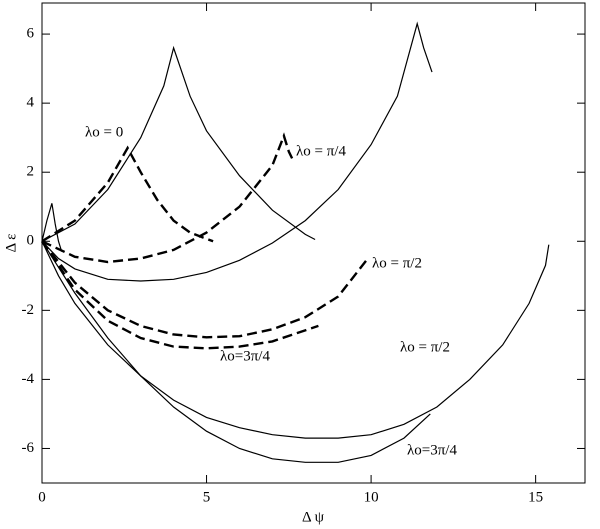 The image size is (600, 529). Describe the element at coordinates (11, 243) in the screenshot. I see `y-axis-label: Δ ε` at that location.